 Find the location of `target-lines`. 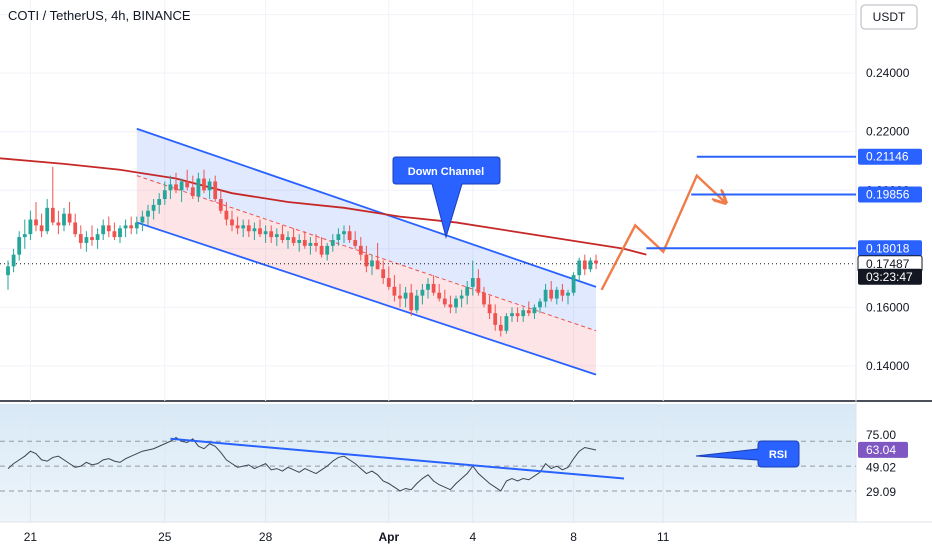

target-lines is located at coordinates (751, 202).